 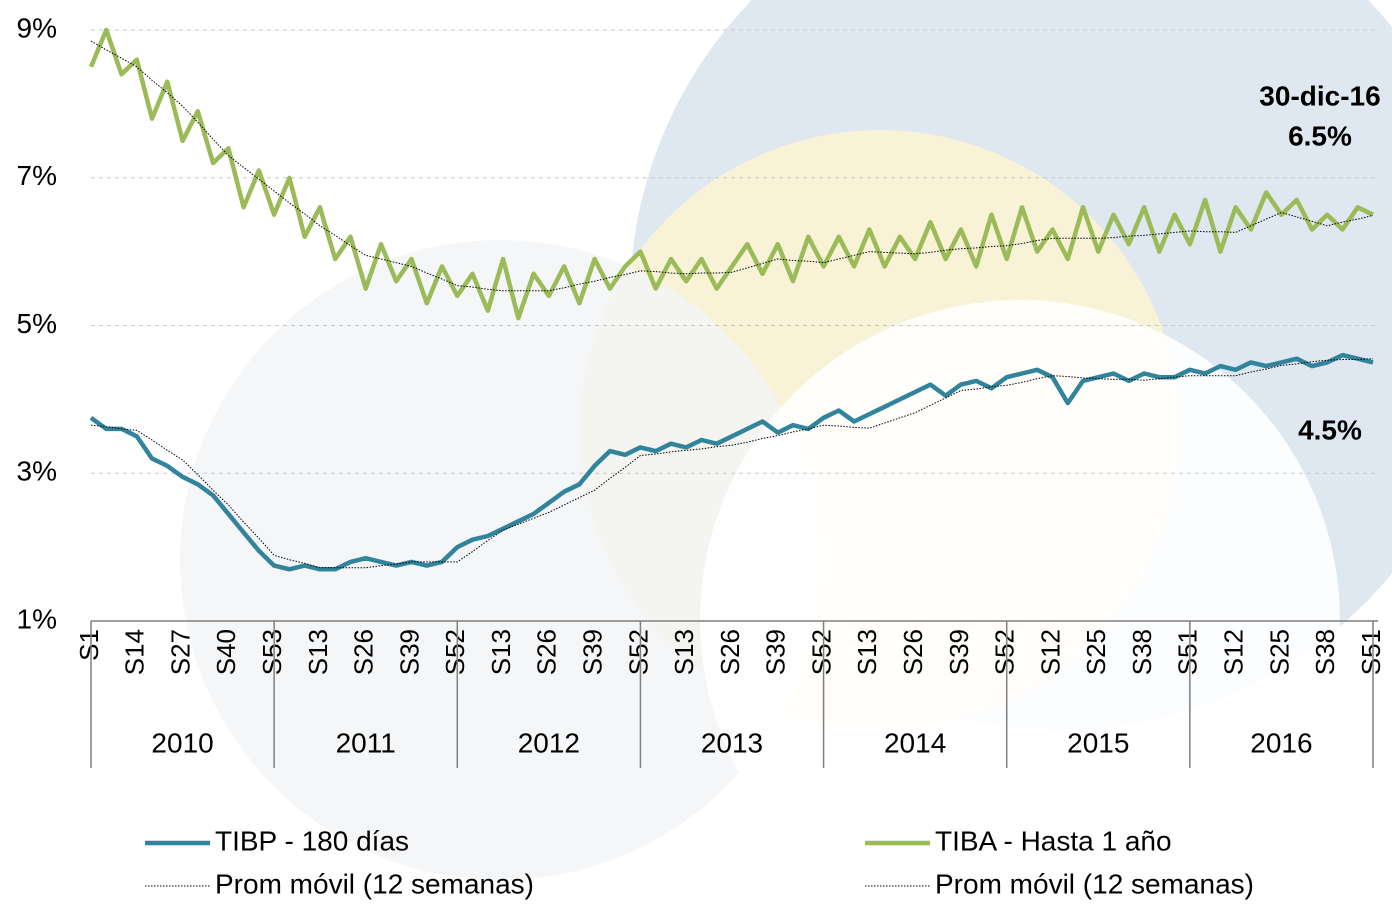 What do you see at coordinates (1319, 95) in the screenshot?
I see `annotation-date: 30-dic-16` at bounding box center [1319, 95].